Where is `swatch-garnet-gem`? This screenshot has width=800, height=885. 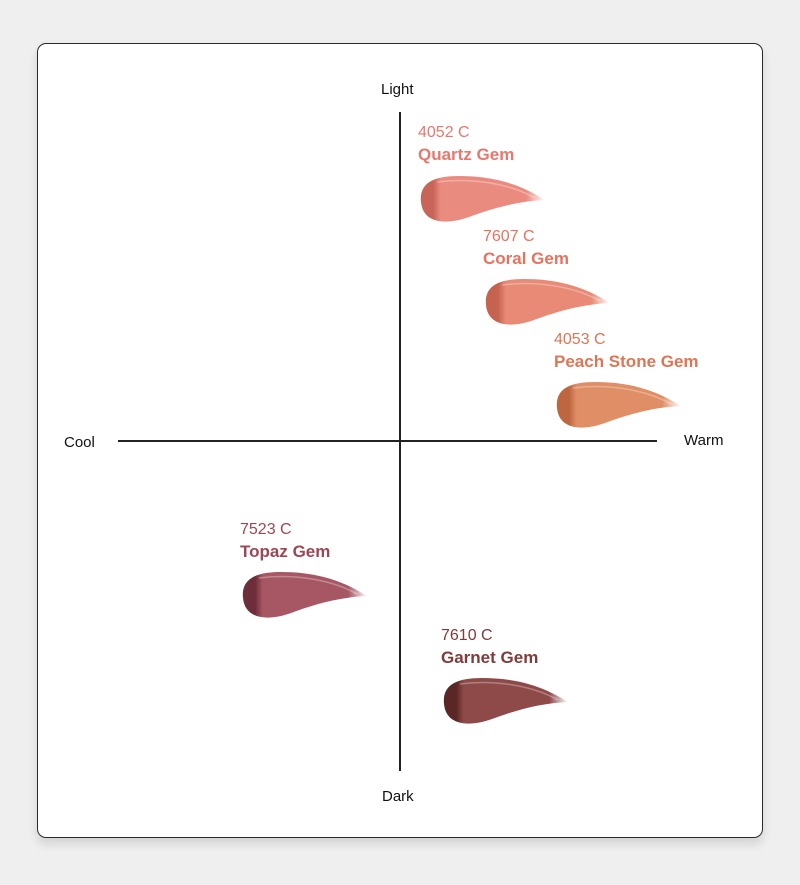
swatch-garnet-gem is located at coordinates (505, 701).